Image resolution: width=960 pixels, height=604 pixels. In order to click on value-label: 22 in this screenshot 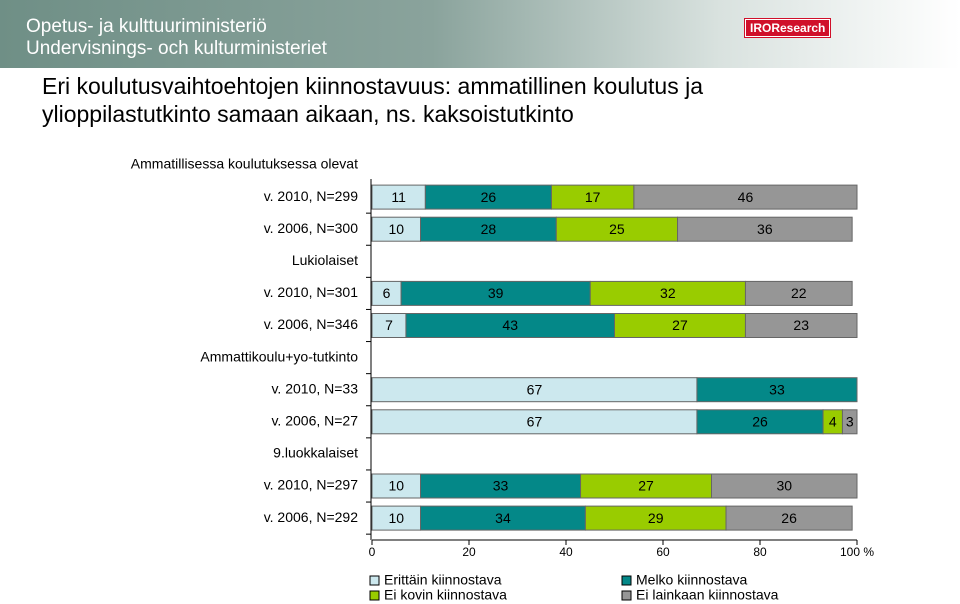, I will do `click(799, 293)`.